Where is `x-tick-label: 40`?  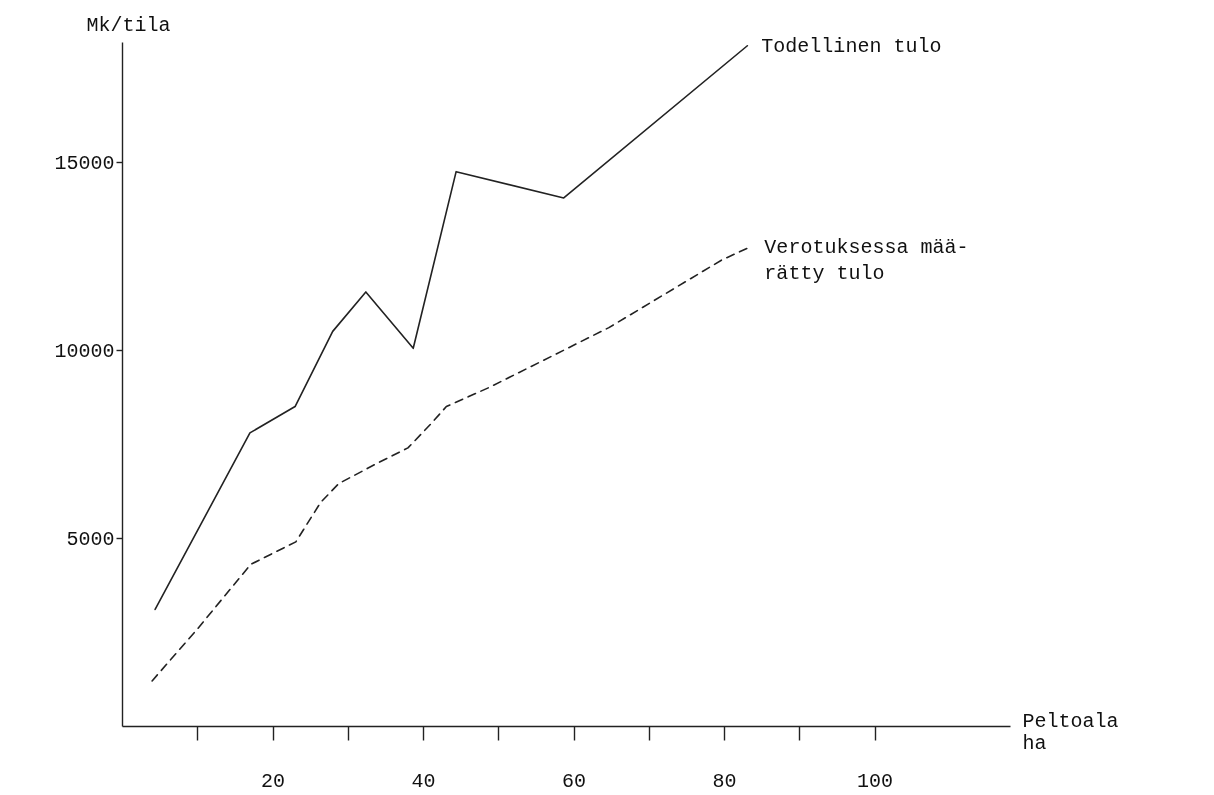 x-tick-label: 40 is located at coordinates (423, 781).